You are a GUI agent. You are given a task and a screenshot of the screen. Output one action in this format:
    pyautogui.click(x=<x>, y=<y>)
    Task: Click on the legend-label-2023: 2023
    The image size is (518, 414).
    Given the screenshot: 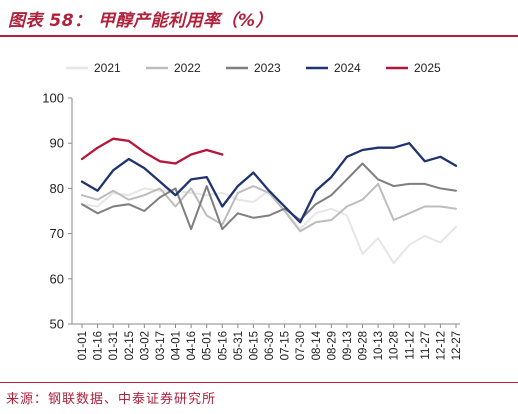 What is the action you would take?
    pyautogui.click(x=267, y=68)
    